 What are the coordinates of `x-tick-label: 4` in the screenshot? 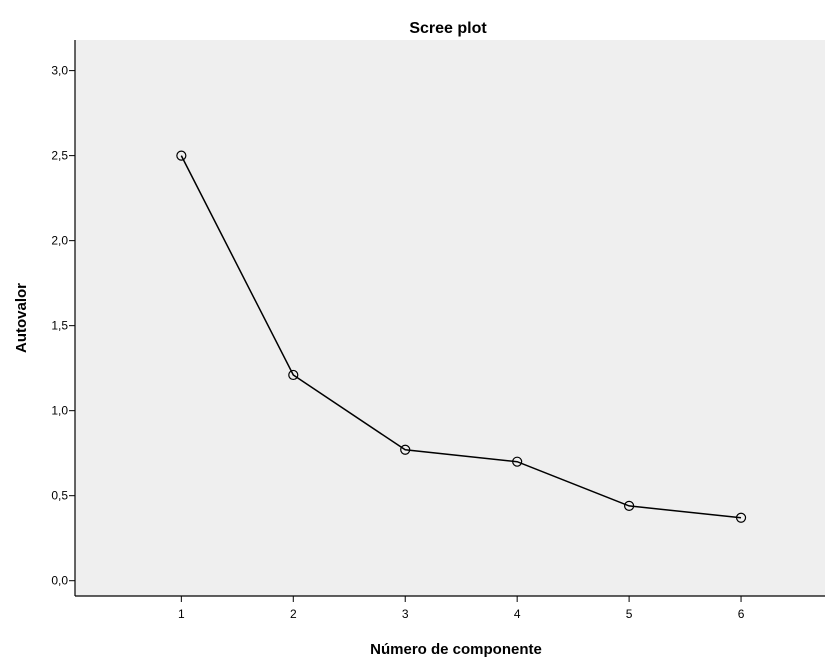 It's located at (517, 614).